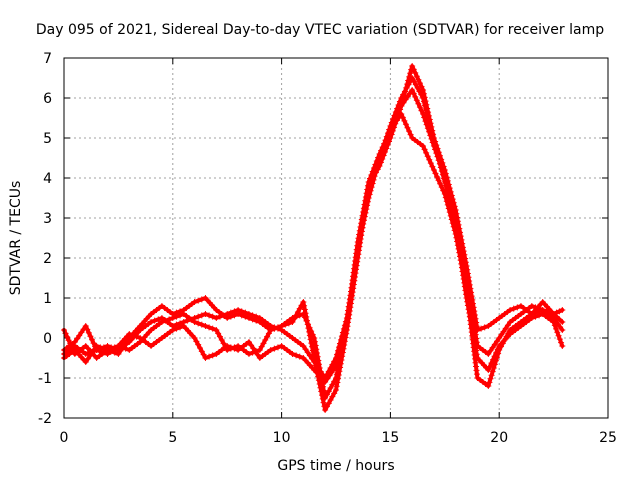 This screenshot has height=480, width=640. I want to click on y-tick-label: 6, so click(47, 99).